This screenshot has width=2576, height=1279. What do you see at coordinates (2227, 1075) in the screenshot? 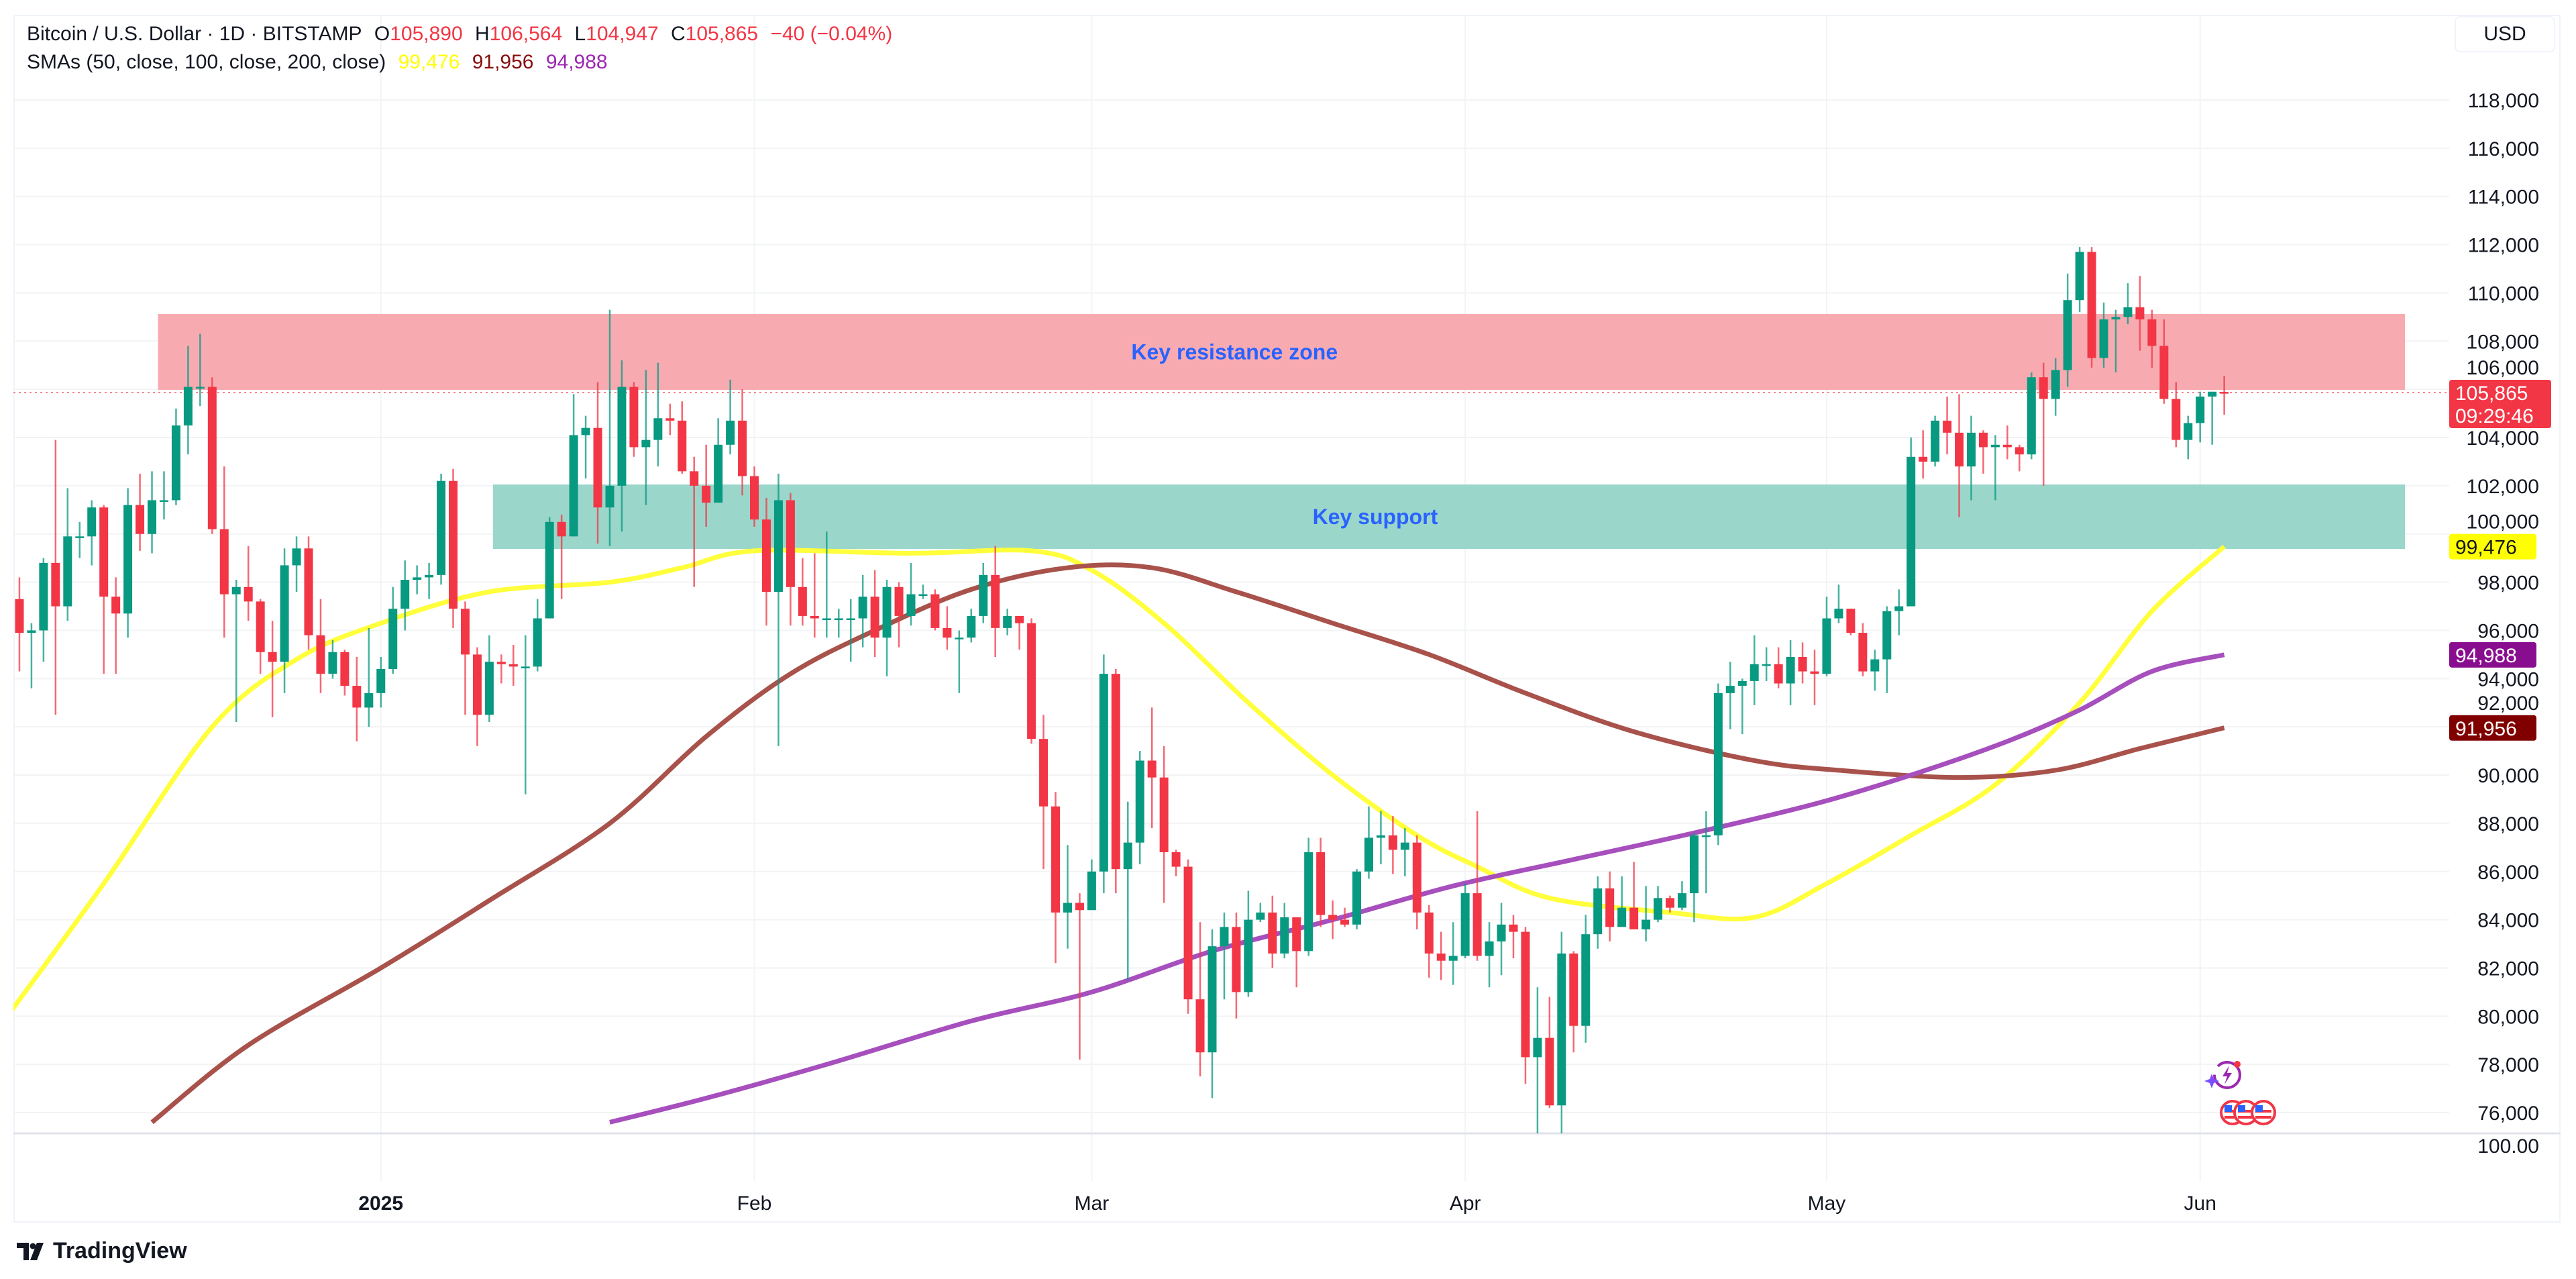
I see `lightning-bolt` at bounding box center [2227, 1075].